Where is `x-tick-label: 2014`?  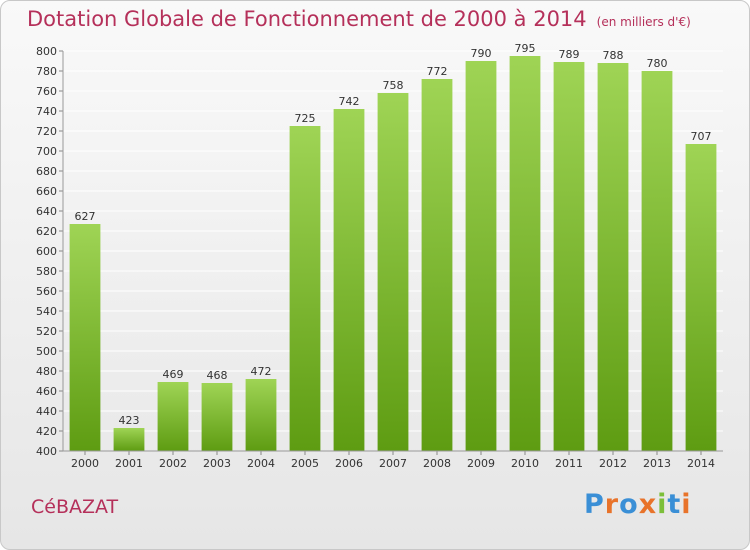
x-tick-label: 2014 is located at coordinates (701, 463).